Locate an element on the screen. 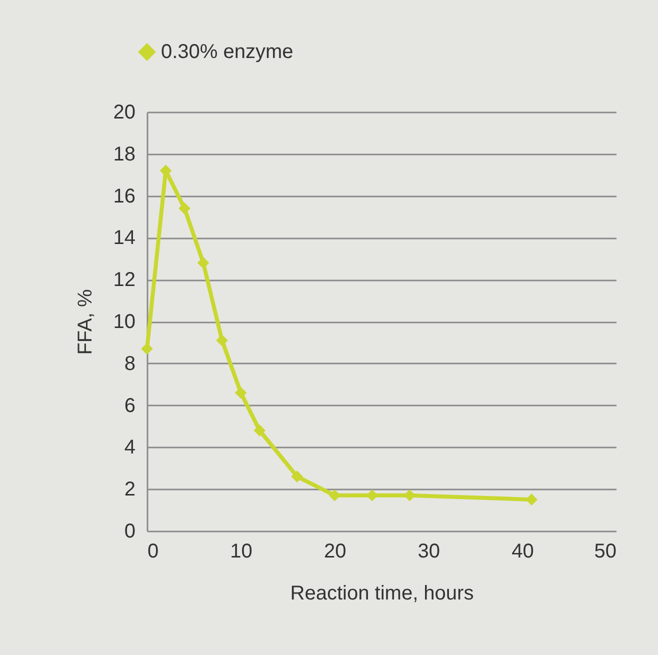 This screenshot has width=658, height=655. x-tick-label: 30 is located at coordinates (429, 551).